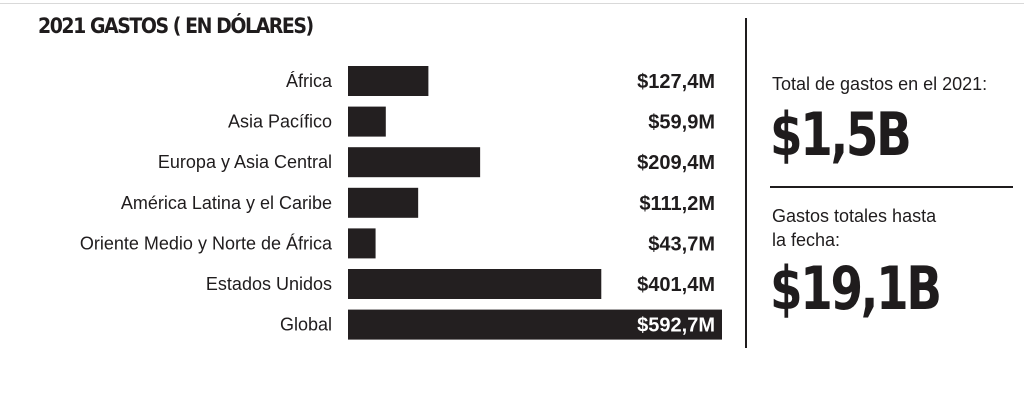  I want to click on value-label-3: $111,2M, so click(677, 204).